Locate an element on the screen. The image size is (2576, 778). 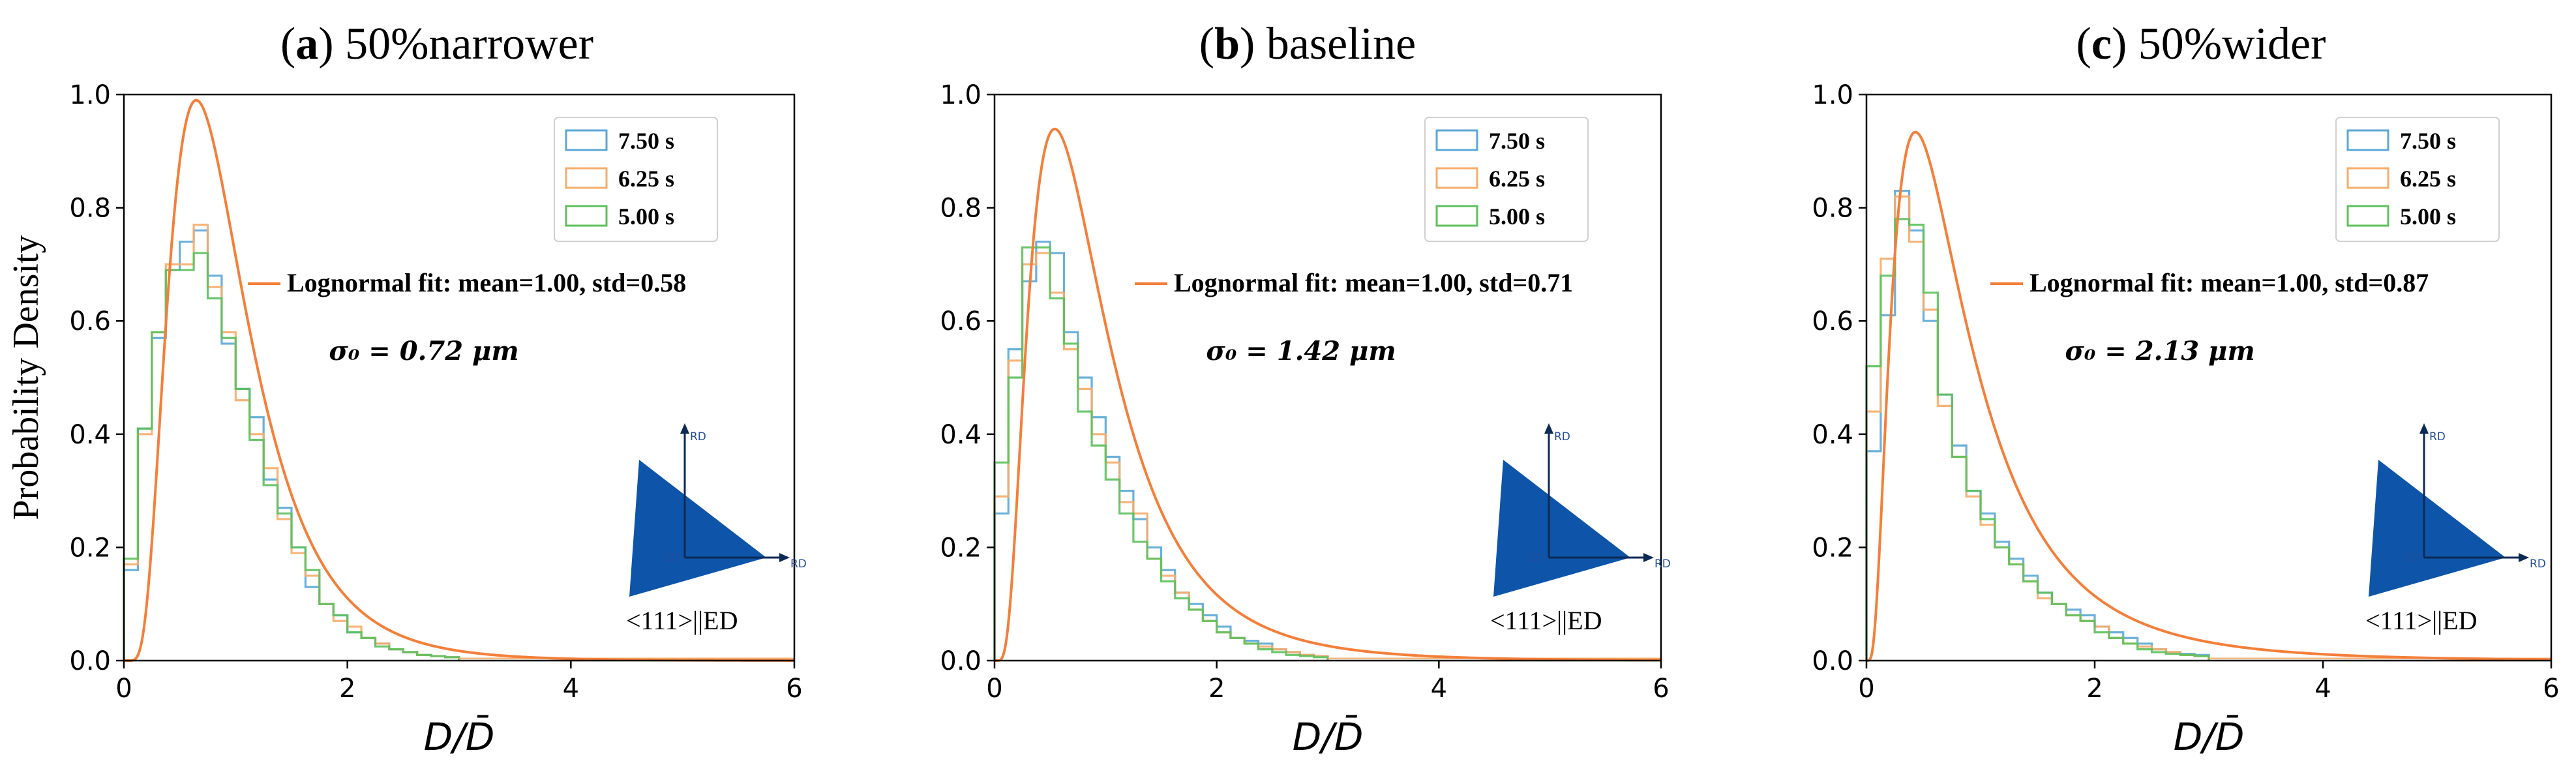
y-axis-label: Probability Density is located at coordinates (26, 377).